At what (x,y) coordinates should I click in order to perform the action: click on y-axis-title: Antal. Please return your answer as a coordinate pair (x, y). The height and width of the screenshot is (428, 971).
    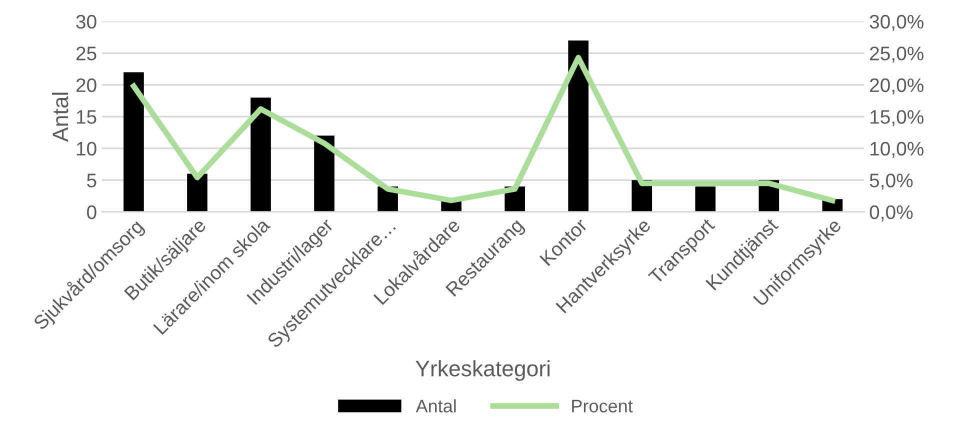
    Looking at the image, I should click on (60, 117).